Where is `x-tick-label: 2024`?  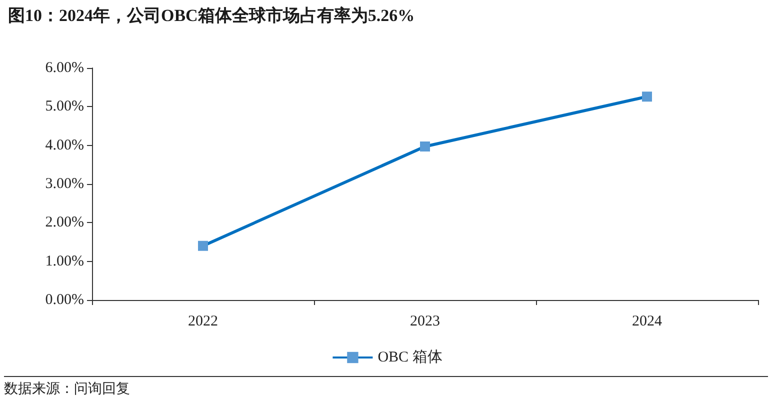 x-tick-label: 2024 is located at coordinates (647, 322).